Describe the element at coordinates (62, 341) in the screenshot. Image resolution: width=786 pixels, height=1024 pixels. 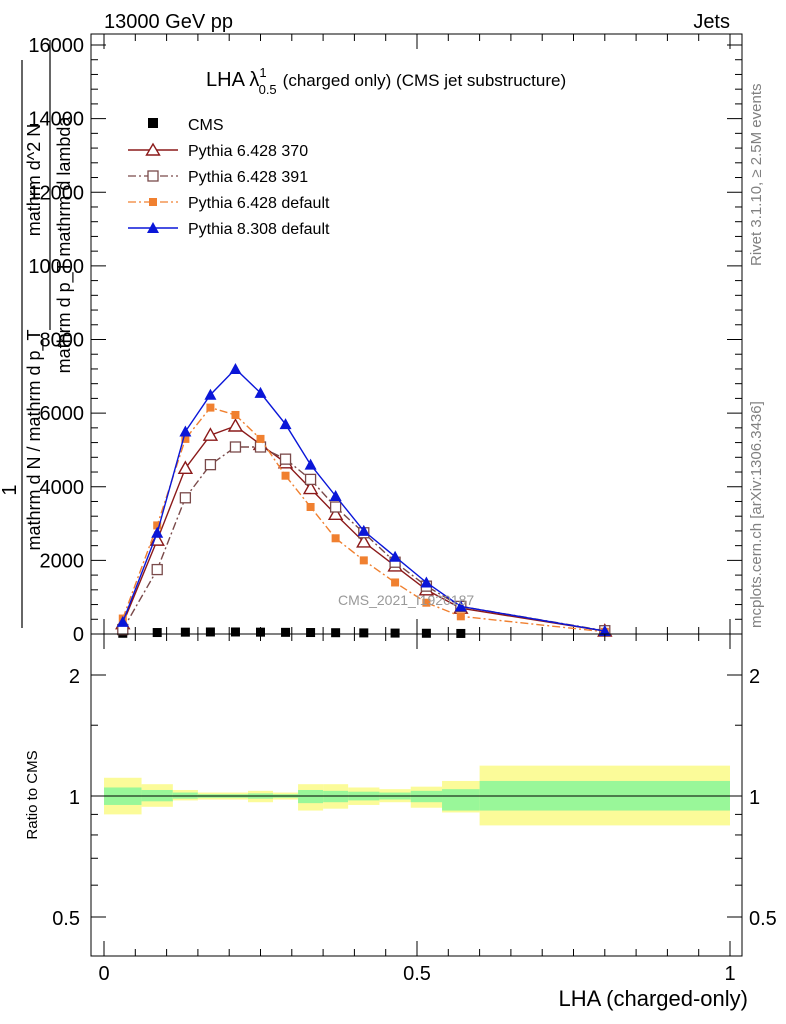
I see `main-ytick-label: 8000` at that location.